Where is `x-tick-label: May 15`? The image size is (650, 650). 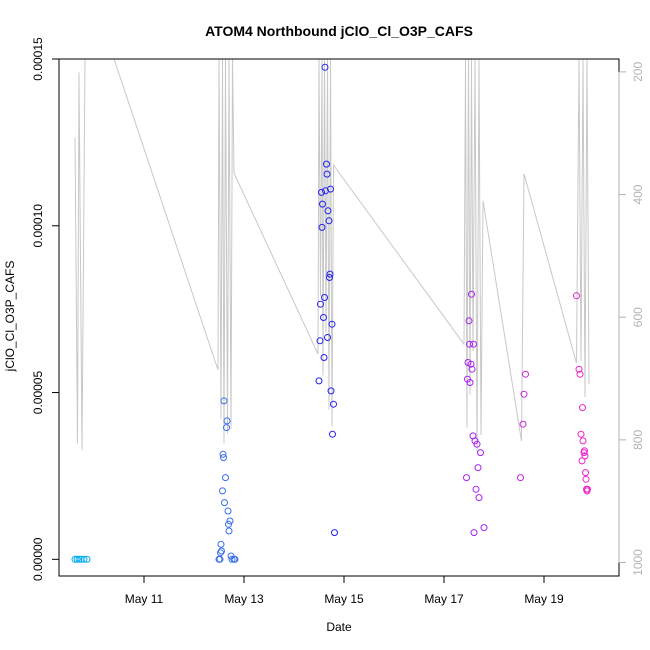 x-tick-label: May 15 is located at coordinates (344, 599).